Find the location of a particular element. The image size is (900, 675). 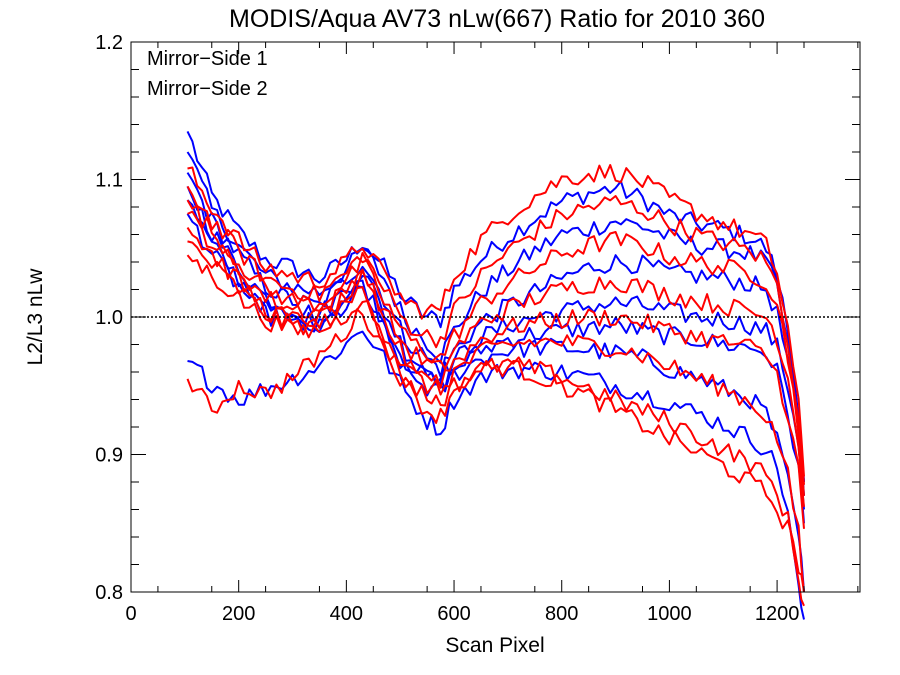

x-tick-label-200: 200 is located at coordinates (238, 614).